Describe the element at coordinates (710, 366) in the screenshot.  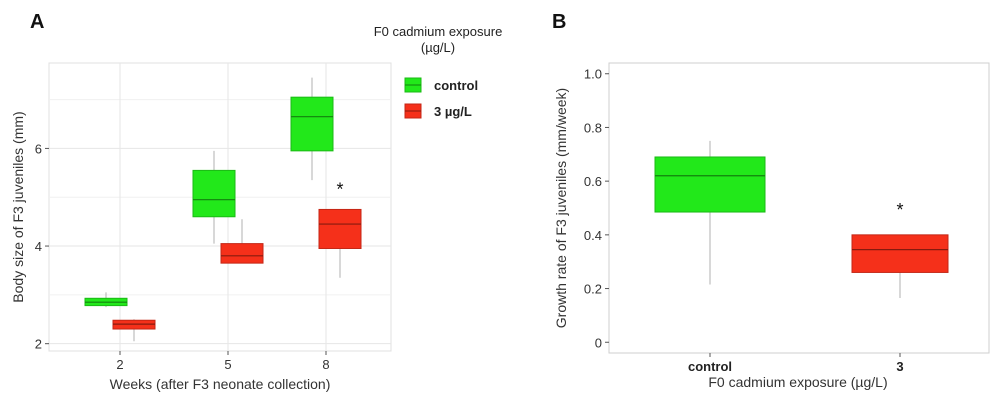
I see `panel-b-x-tick-label: control` at that location.